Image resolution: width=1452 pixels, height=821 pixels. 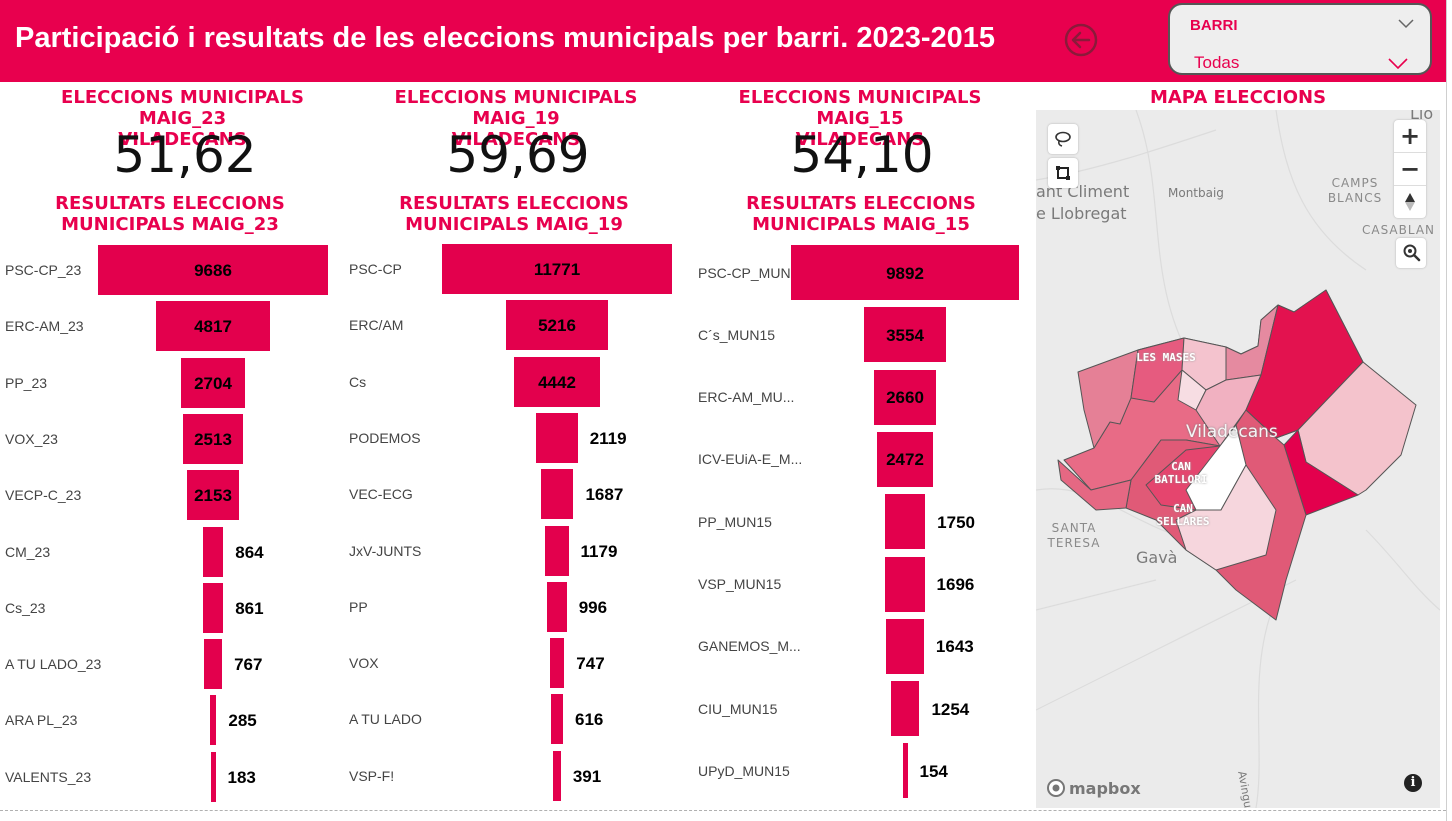 I want to click on barri-filter-slicer: BARRI Todas, so click(x=1300, y=39).